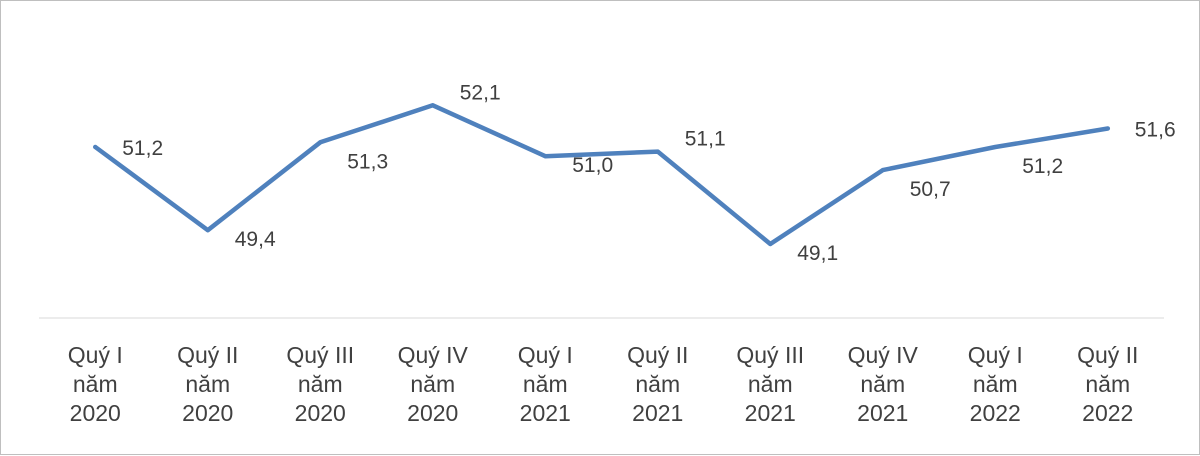 This screenshot has height=456, width=1200. What do you see at coordinates (770, 384) in the screenshot?
I see `x-tick-label: Quý III năm 2021` at bounding box center [770, 384].